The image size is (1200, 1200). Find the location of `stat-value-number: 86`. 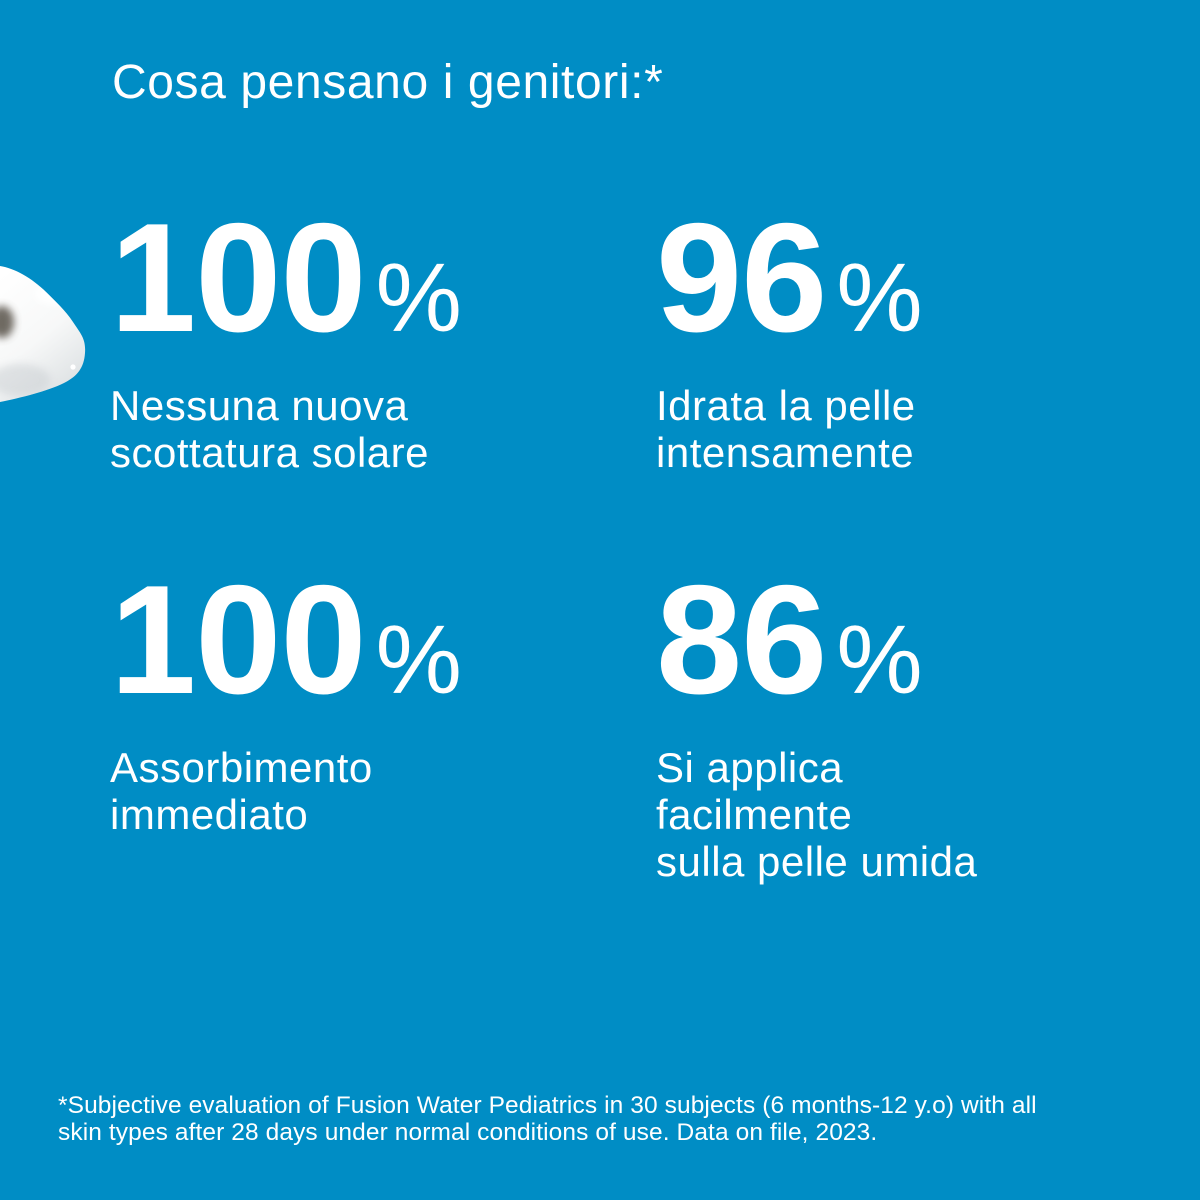

stat-value-number: 86 is located at coordinates (741, 639).